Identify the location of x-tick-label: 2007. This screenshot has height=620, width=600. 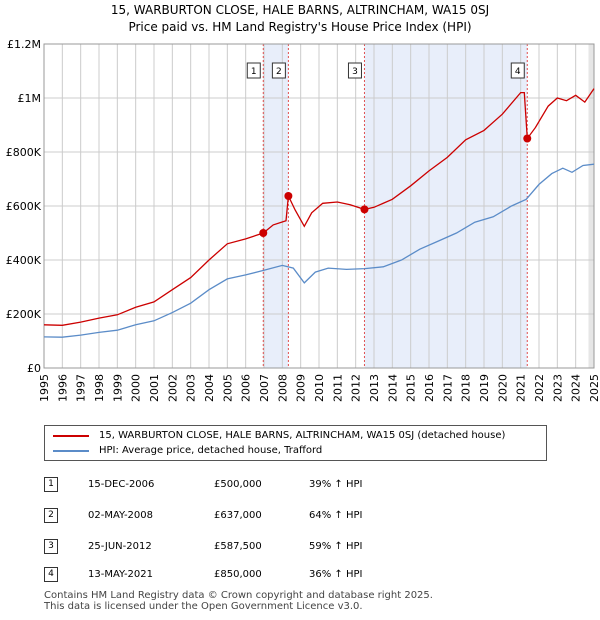
(264, 388).